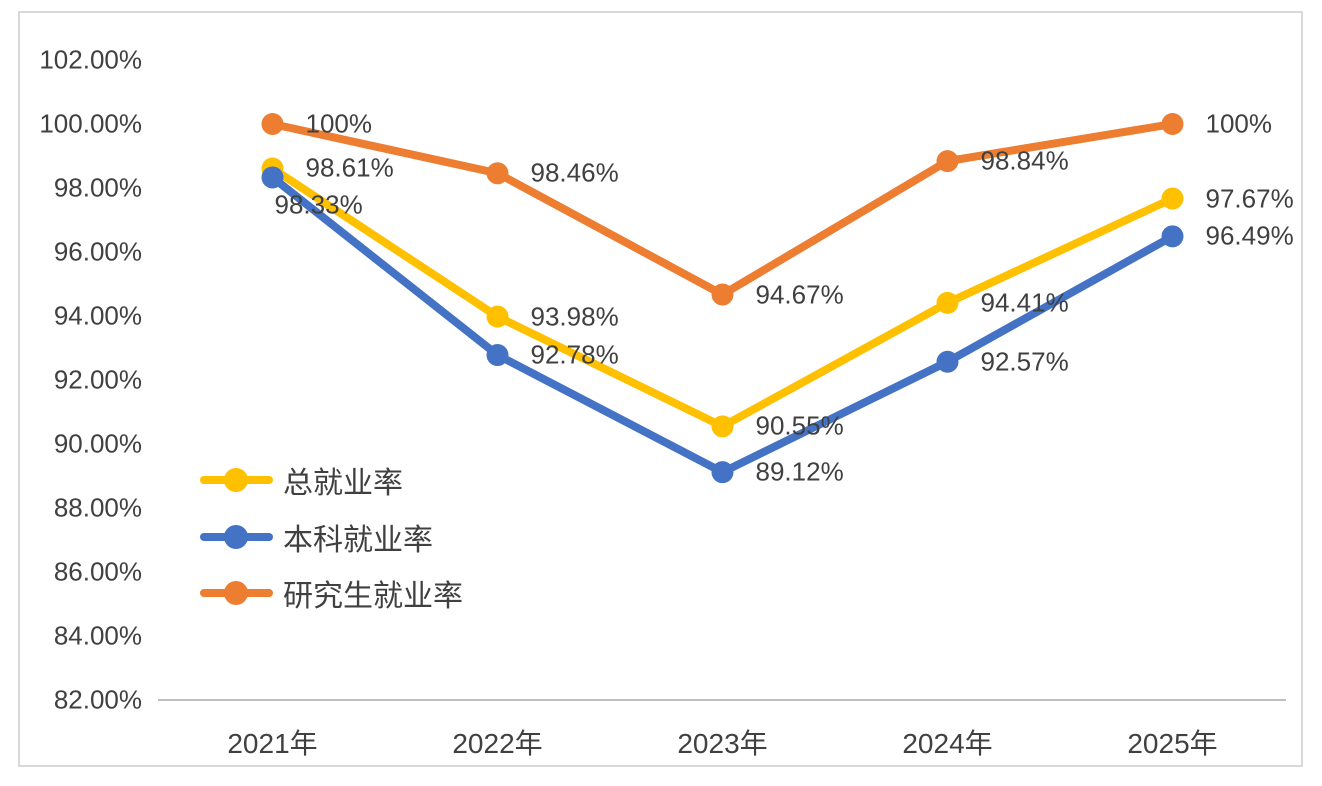 This screenshot has height=786, width=1322. I want to click on y-axis-tick-label: 102.00%, so click(90, 59).